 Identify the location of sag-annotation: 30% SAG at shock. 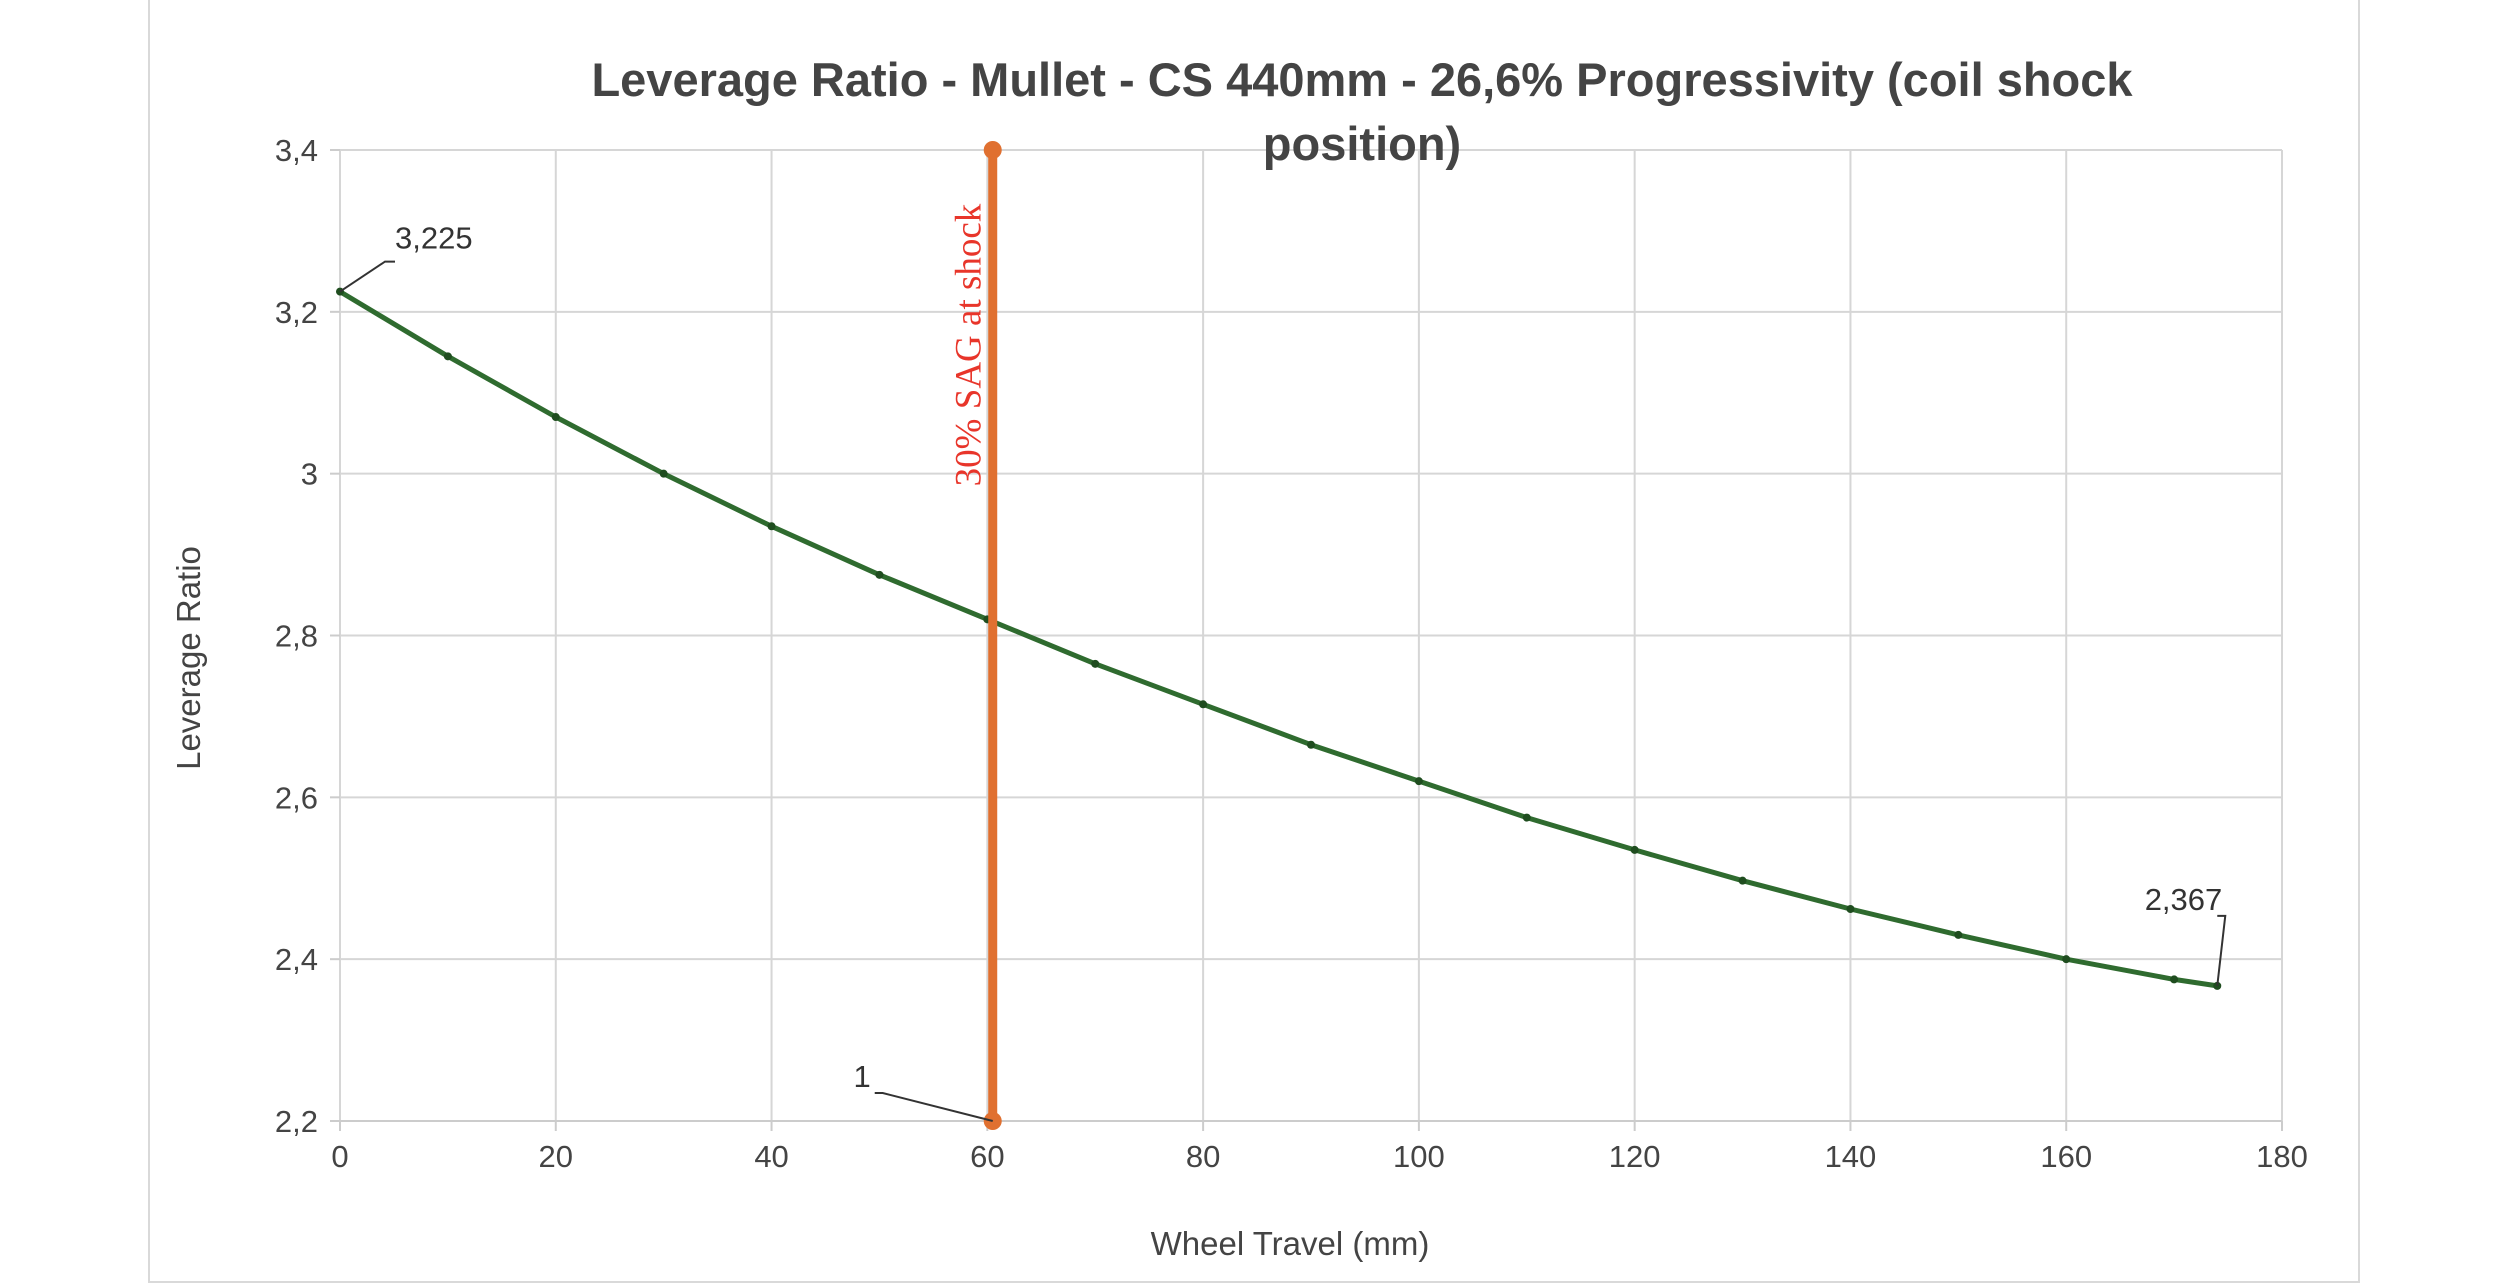
(969, 344).